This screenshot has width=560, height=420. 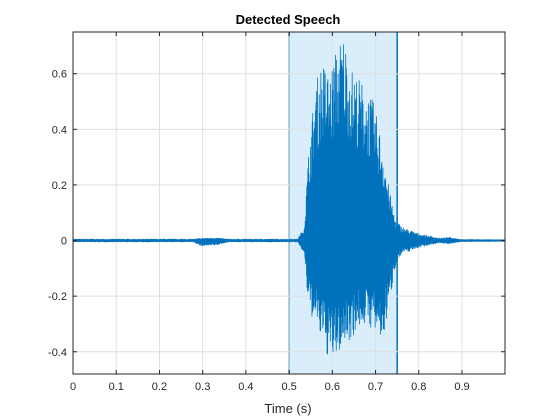 I want to click on chart-title: Detected Speech, so click(x=288, y=19).